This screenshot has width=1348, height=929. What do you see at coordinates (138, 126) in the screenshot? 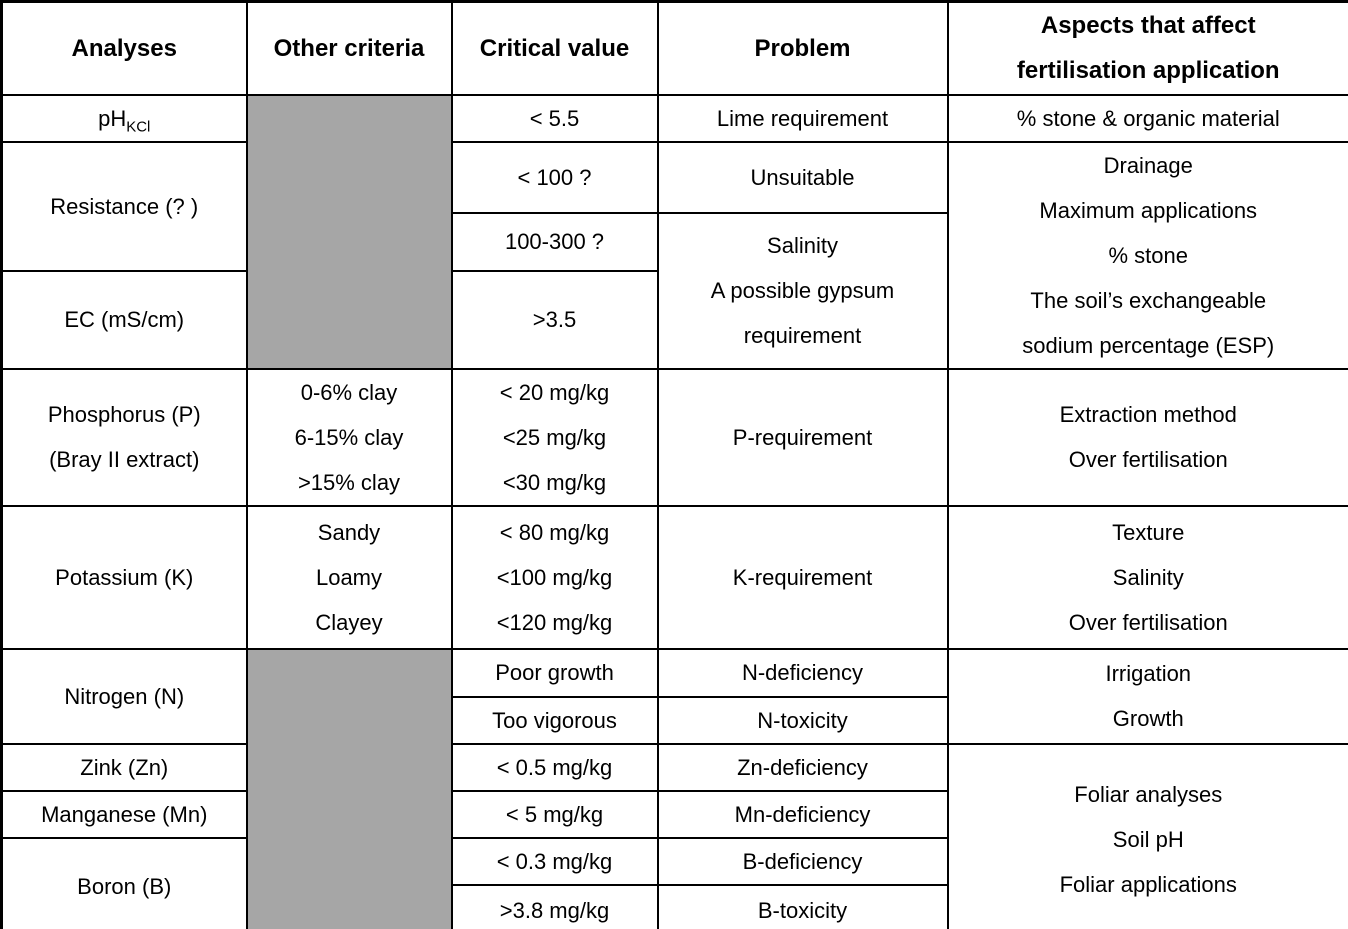
I see `ph-subscript: KCl` at bounding box center [138, 126].